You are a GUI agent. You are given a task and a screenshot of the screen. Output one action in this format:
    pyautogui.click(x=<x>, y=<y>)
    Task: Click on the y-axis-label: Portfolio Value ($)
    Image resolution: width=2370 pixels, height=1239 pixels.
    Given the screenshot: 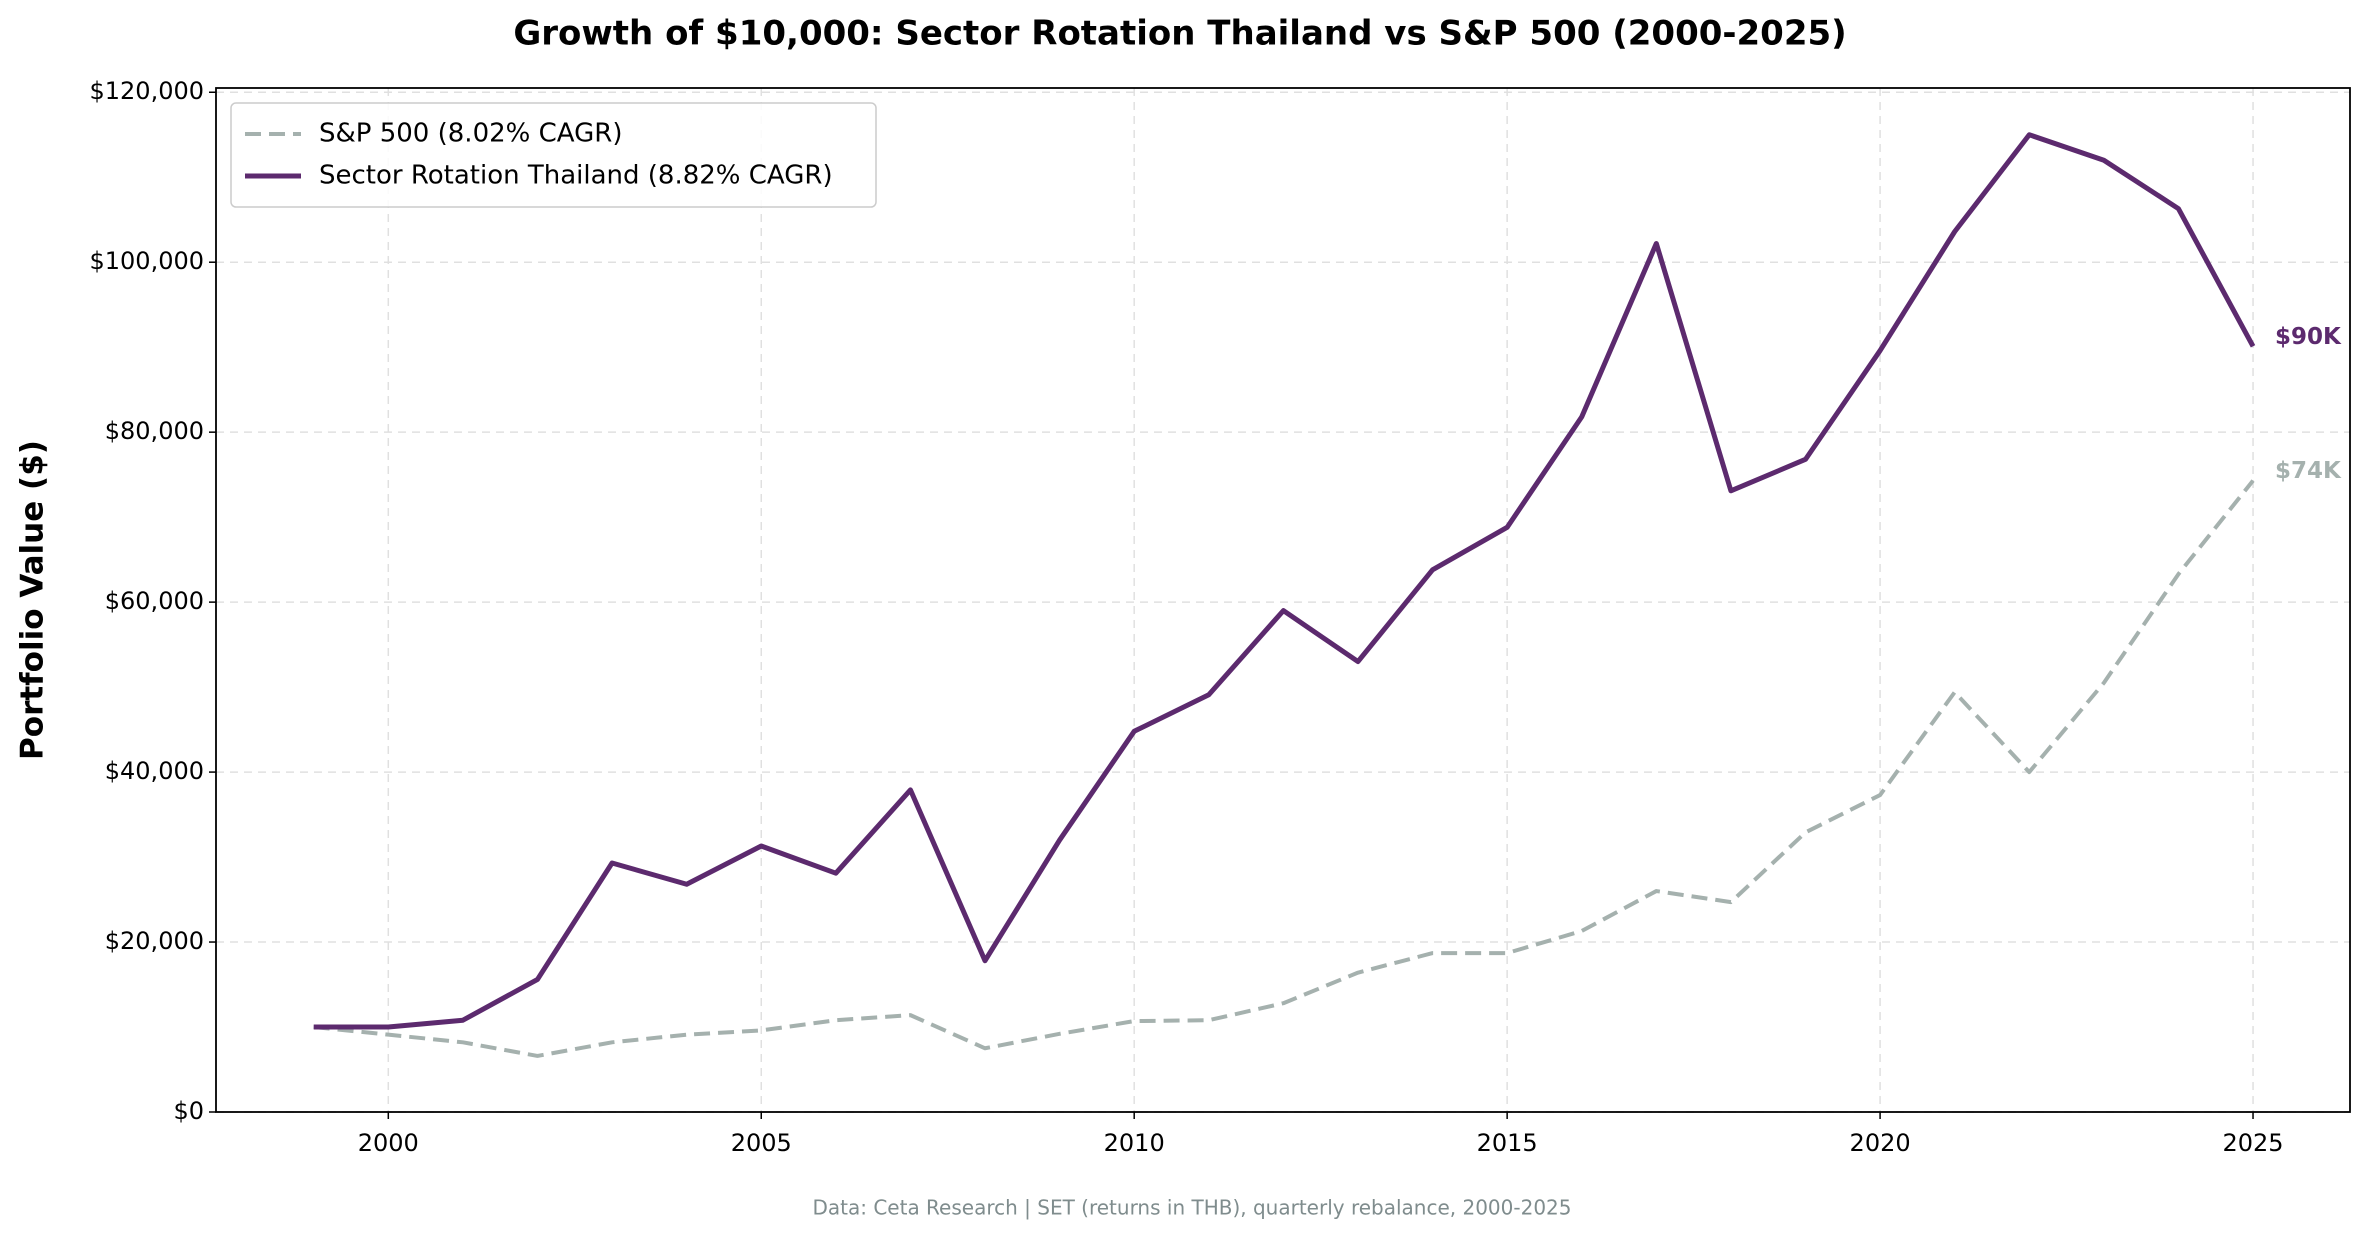 What is the action you would take?
    pyautogui.click(x=33, y=600)
    